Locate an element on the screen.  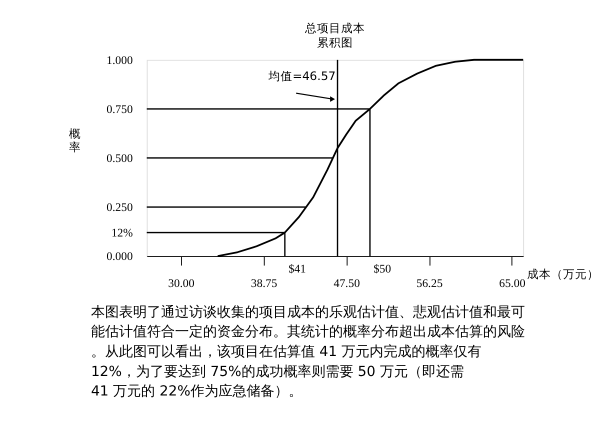
x-axis-title: 成本（万元） is located at coordinates (563, 274).